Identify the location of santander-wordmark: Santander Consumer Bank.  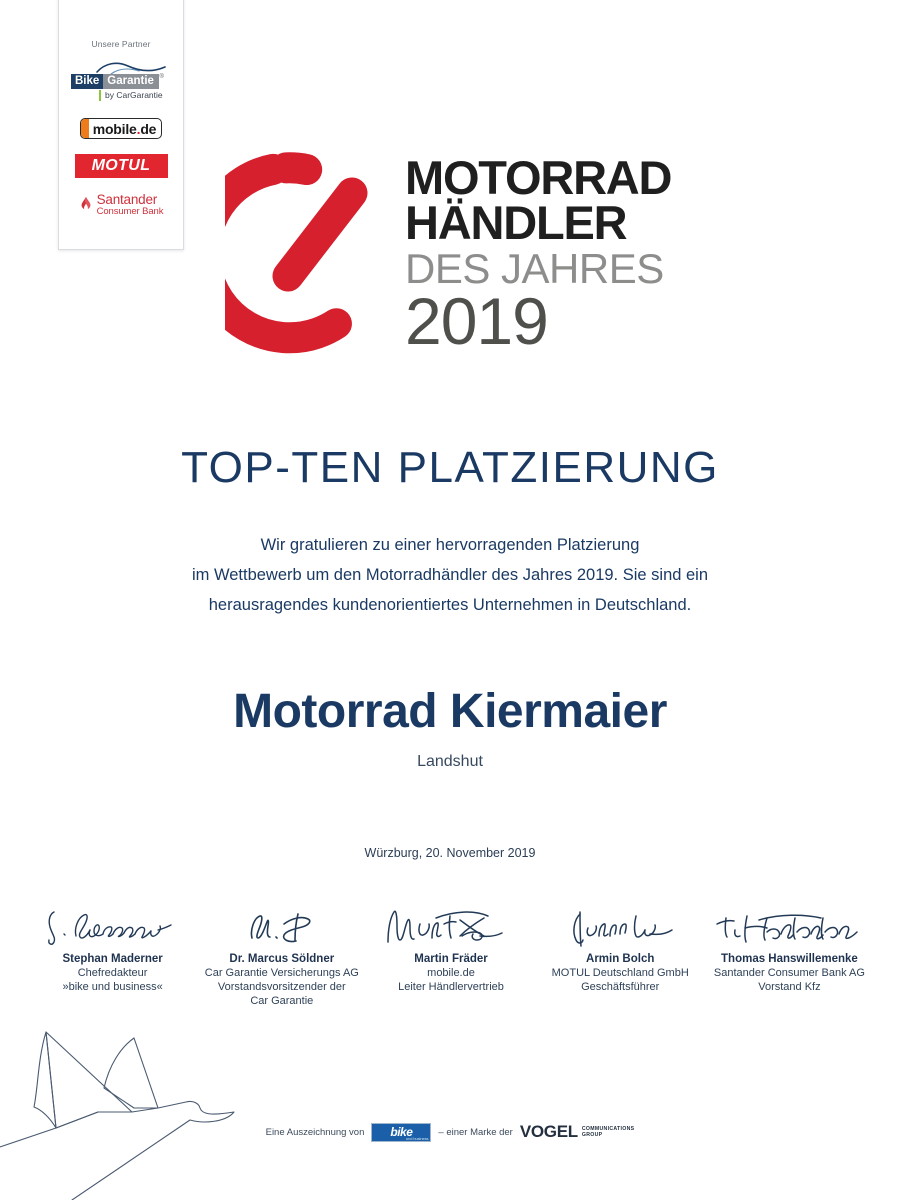
(130, 205).